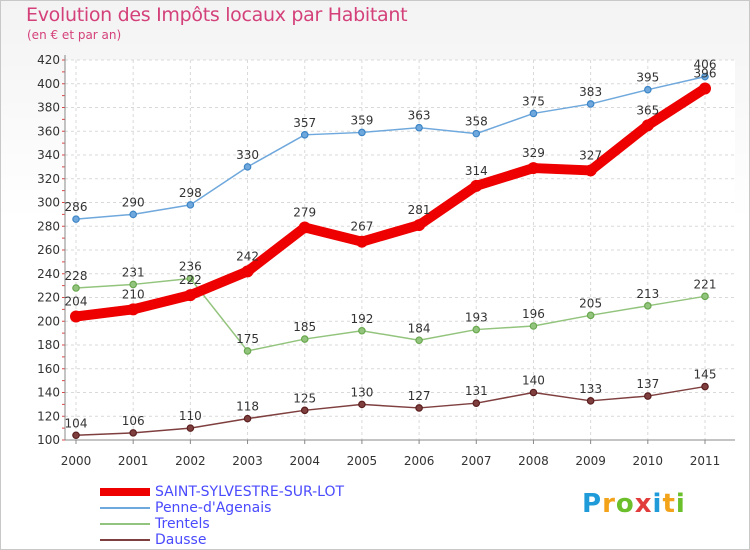 The height and width of the screenshot is (550, 750). I want to click on data-label-penne-d-agenais: 406, so click(705, 65).